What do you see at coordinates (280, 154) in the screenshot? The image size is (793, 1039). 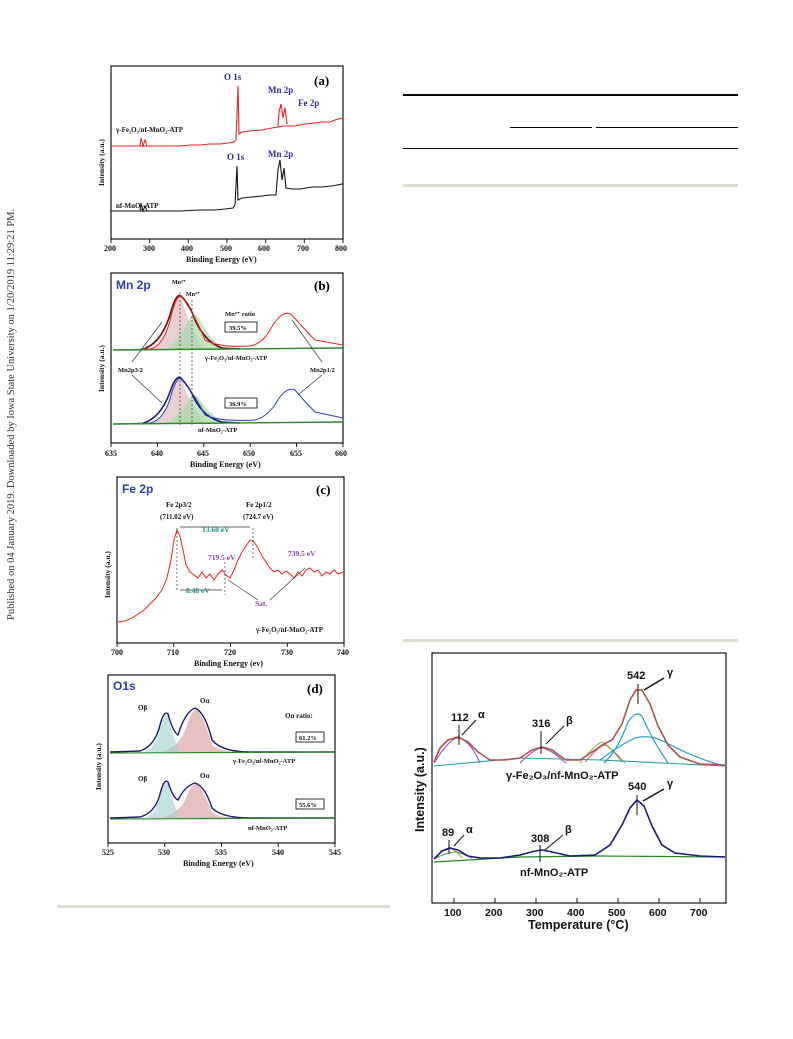 I see `mn2p-bot-label: Mn 2p` at bounding box center [280, 154].